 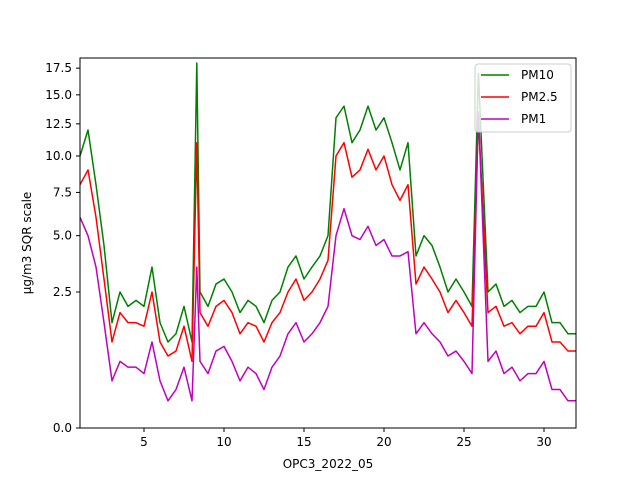 What do you see at coordinates (537, 75) in the screenshot?
I see `legend-label: PM10` at bounding box center [537, 75].